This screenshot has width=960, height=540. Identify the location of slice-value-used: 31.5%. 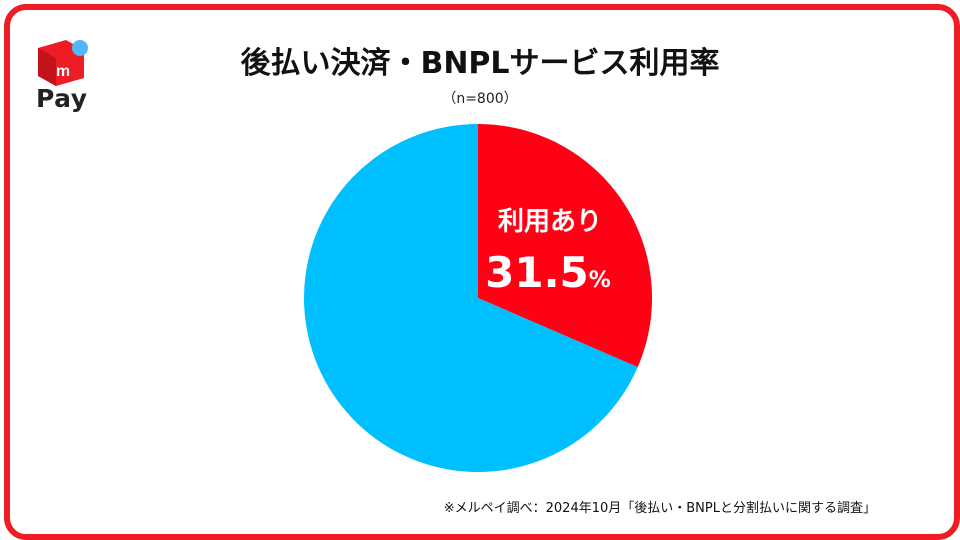
(548, 272).